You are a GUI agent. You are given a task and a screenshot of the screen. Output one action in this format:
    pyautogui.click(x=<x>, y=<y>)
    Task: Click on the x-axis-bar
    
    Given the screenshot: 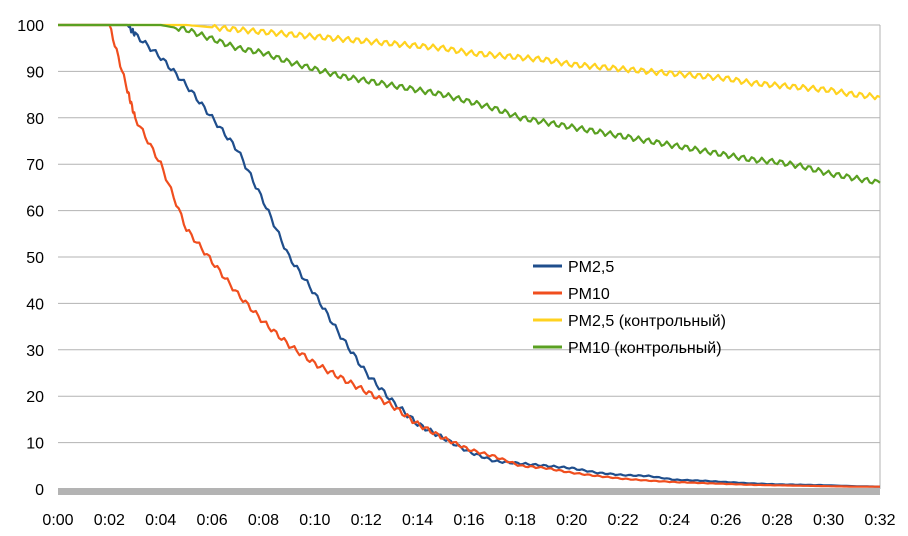 What is the action you would take?
    pyautogui.click(x=469, y=491)
    